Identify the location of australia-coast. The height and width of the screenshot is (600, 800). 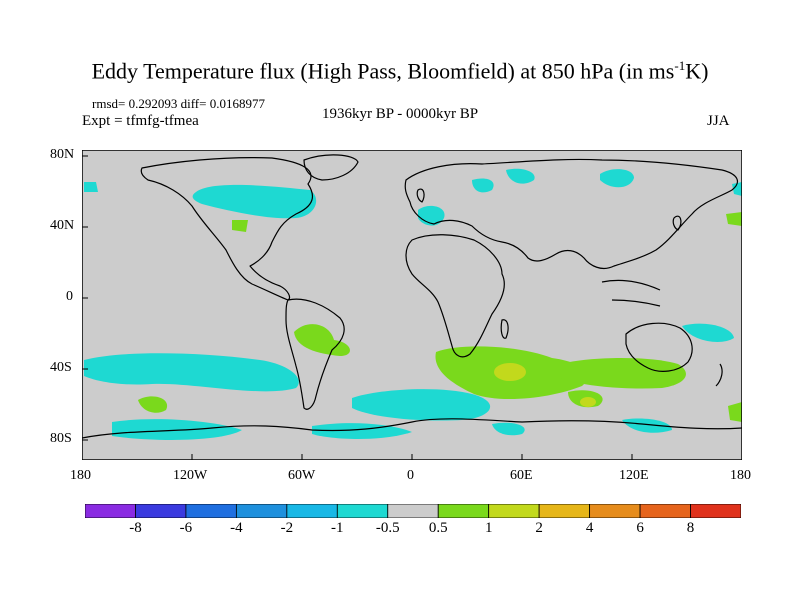
(659, 347).